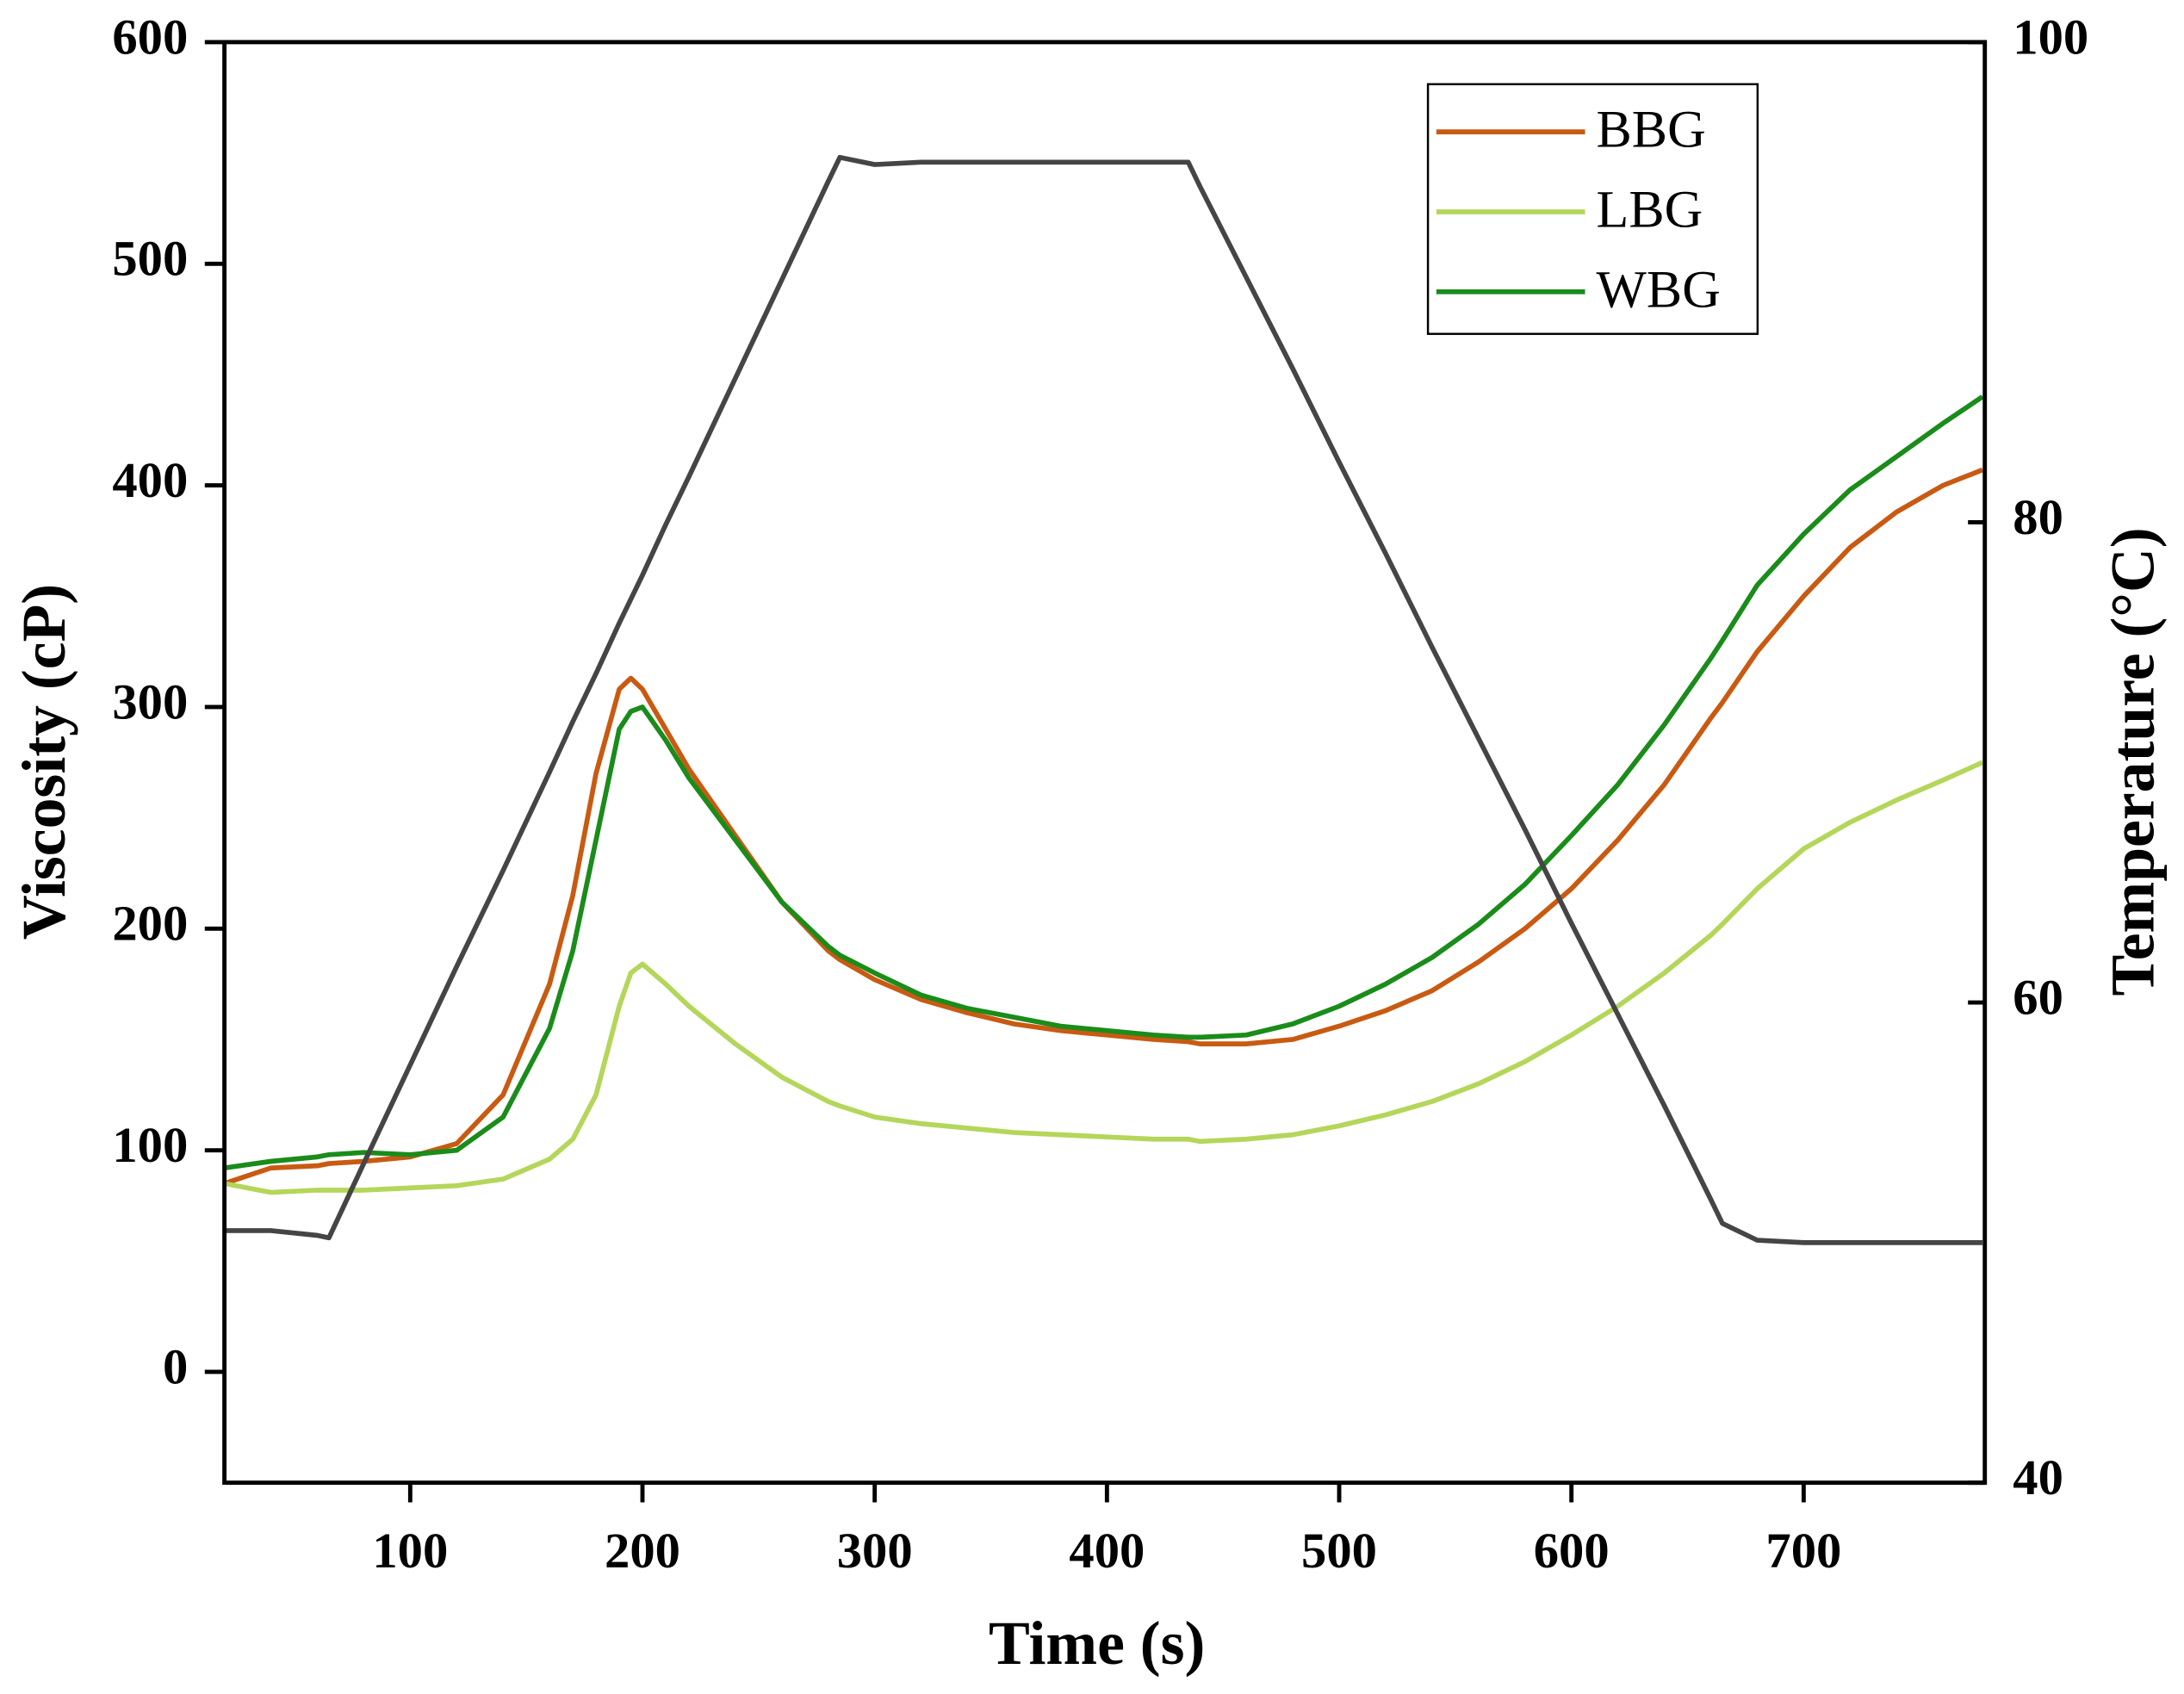 The width and height of the screenshot is (2184, 1694). Describe the element at coordinates (642, 1551) in the screenshot. I see `x-tick-label: 200` at that location.